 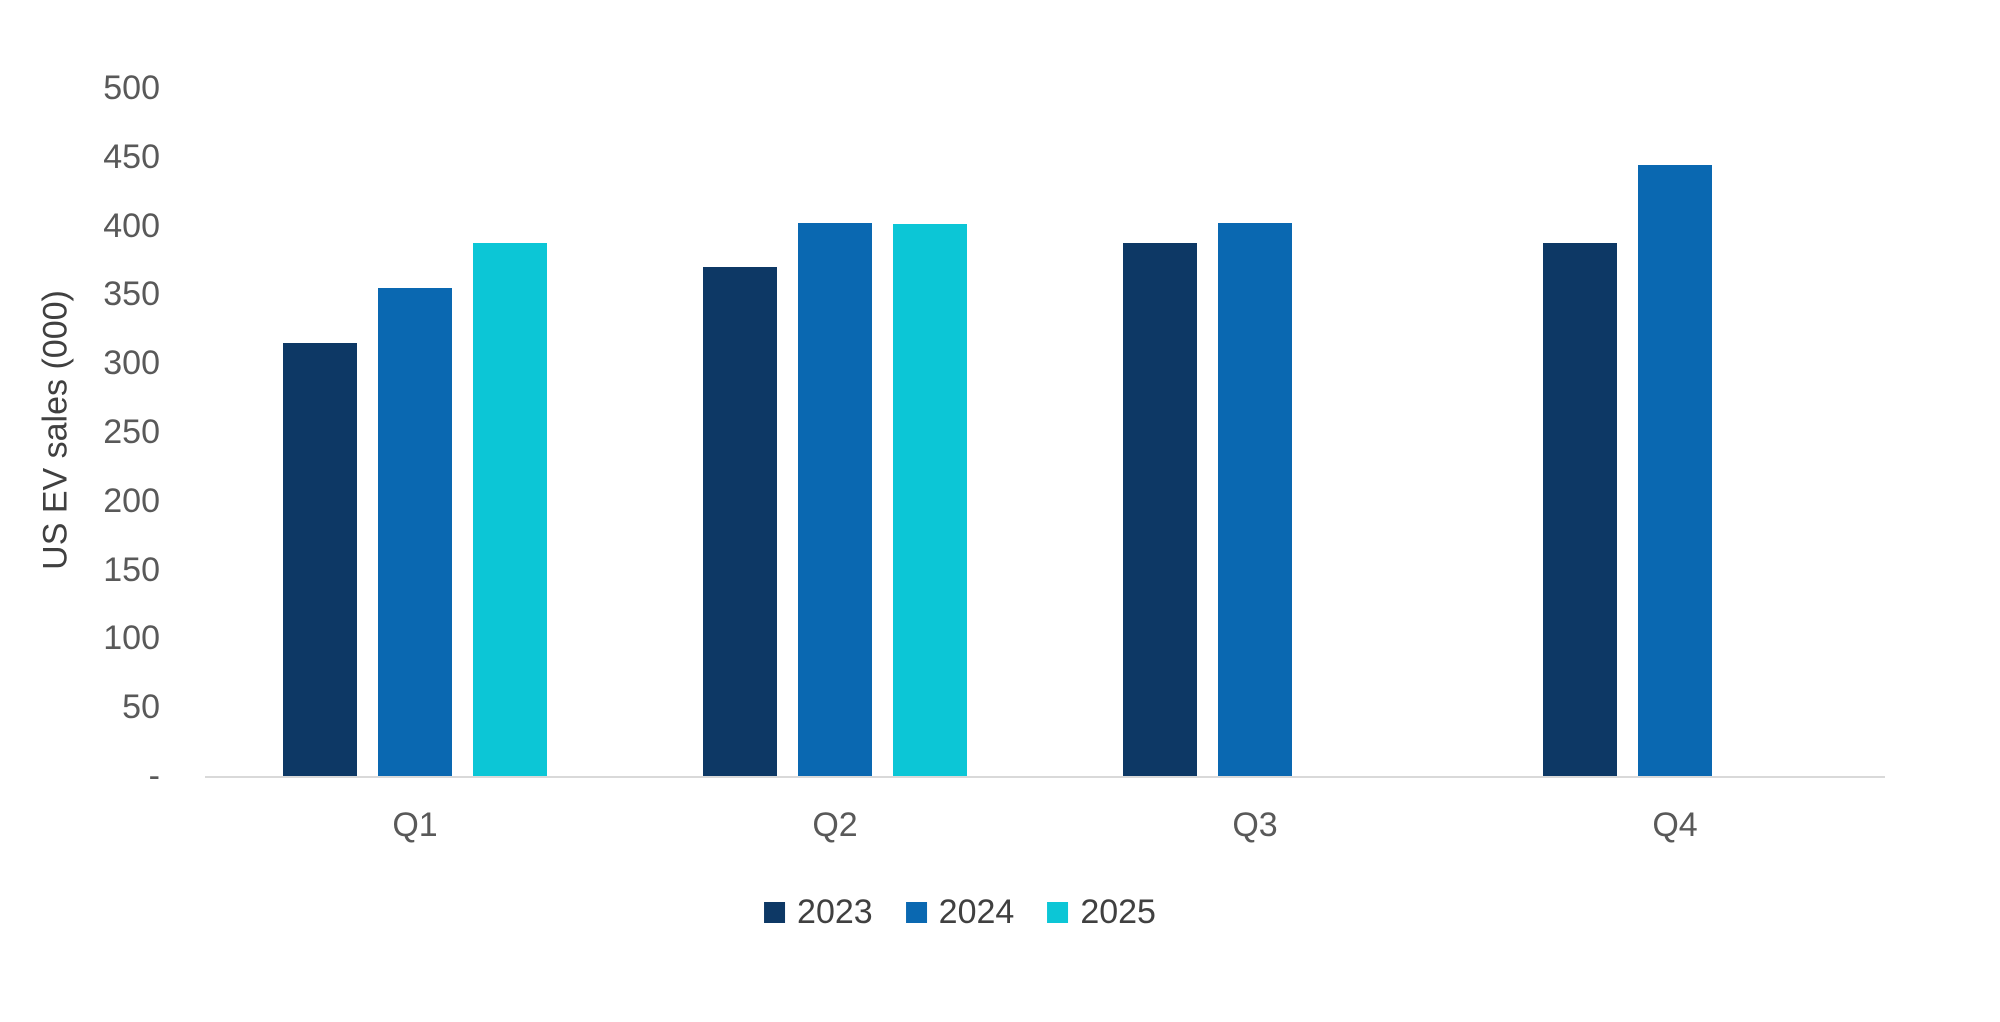 What do you see at coordinates (1255, 499) in the screenshot?
I see `bar-2024-q3` at bounding box center [1255, 499].